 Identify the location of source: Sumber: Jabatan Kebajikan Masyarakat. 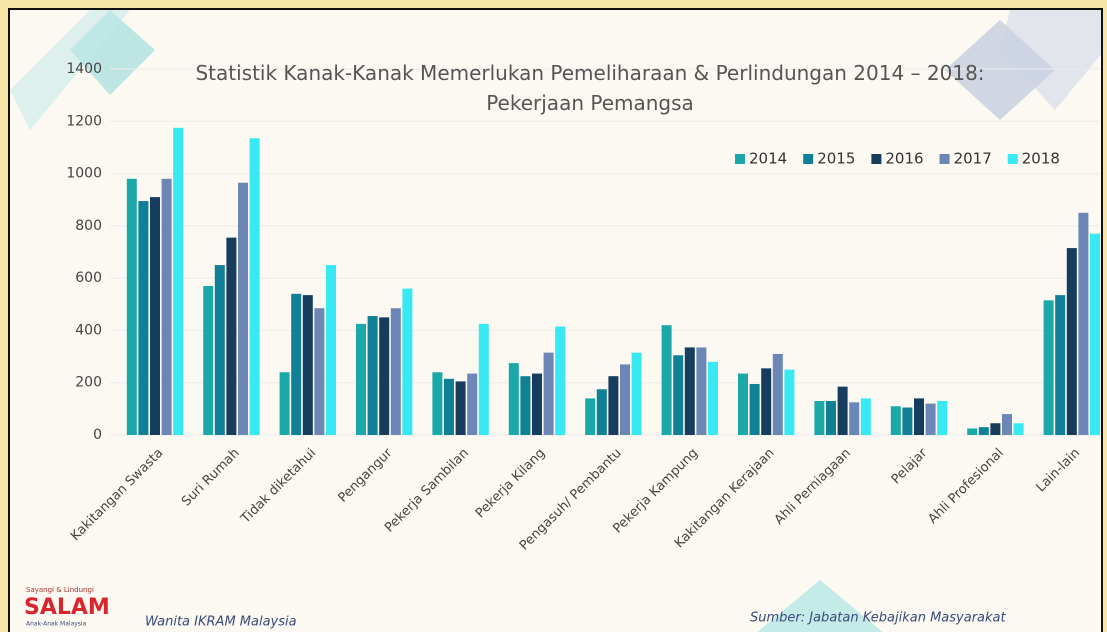
(878, 618).